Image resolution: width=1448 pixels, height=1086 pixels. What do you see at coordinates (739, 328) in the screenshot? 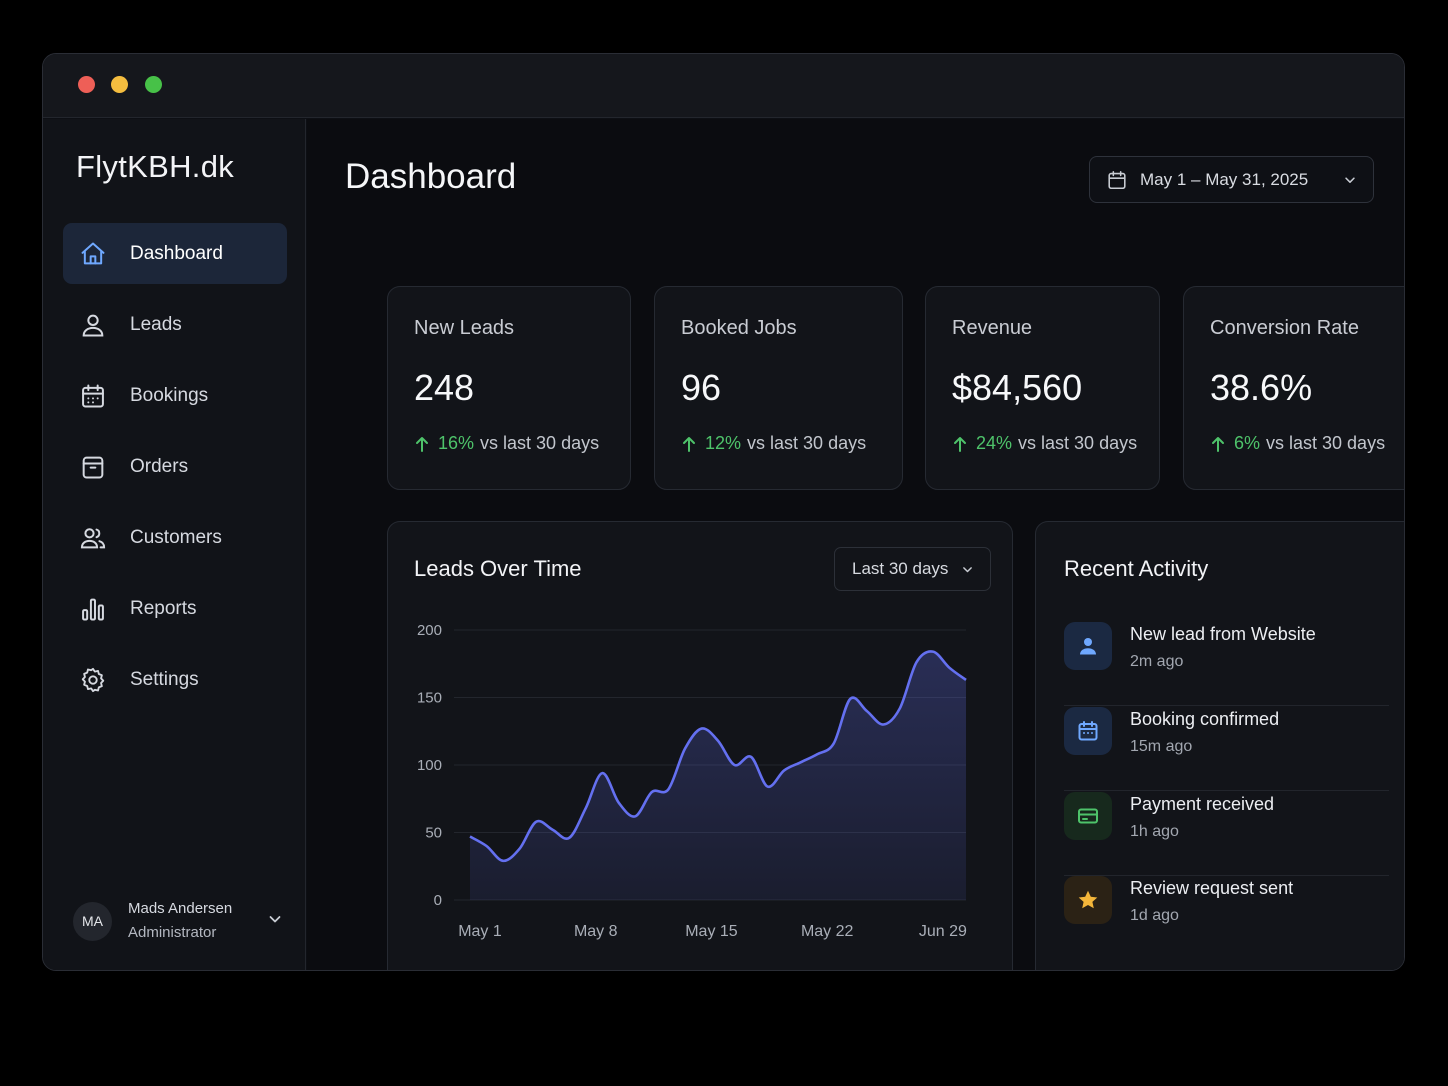
I see `stat-label: Booked Jobs` at bounding box center [739, 328].